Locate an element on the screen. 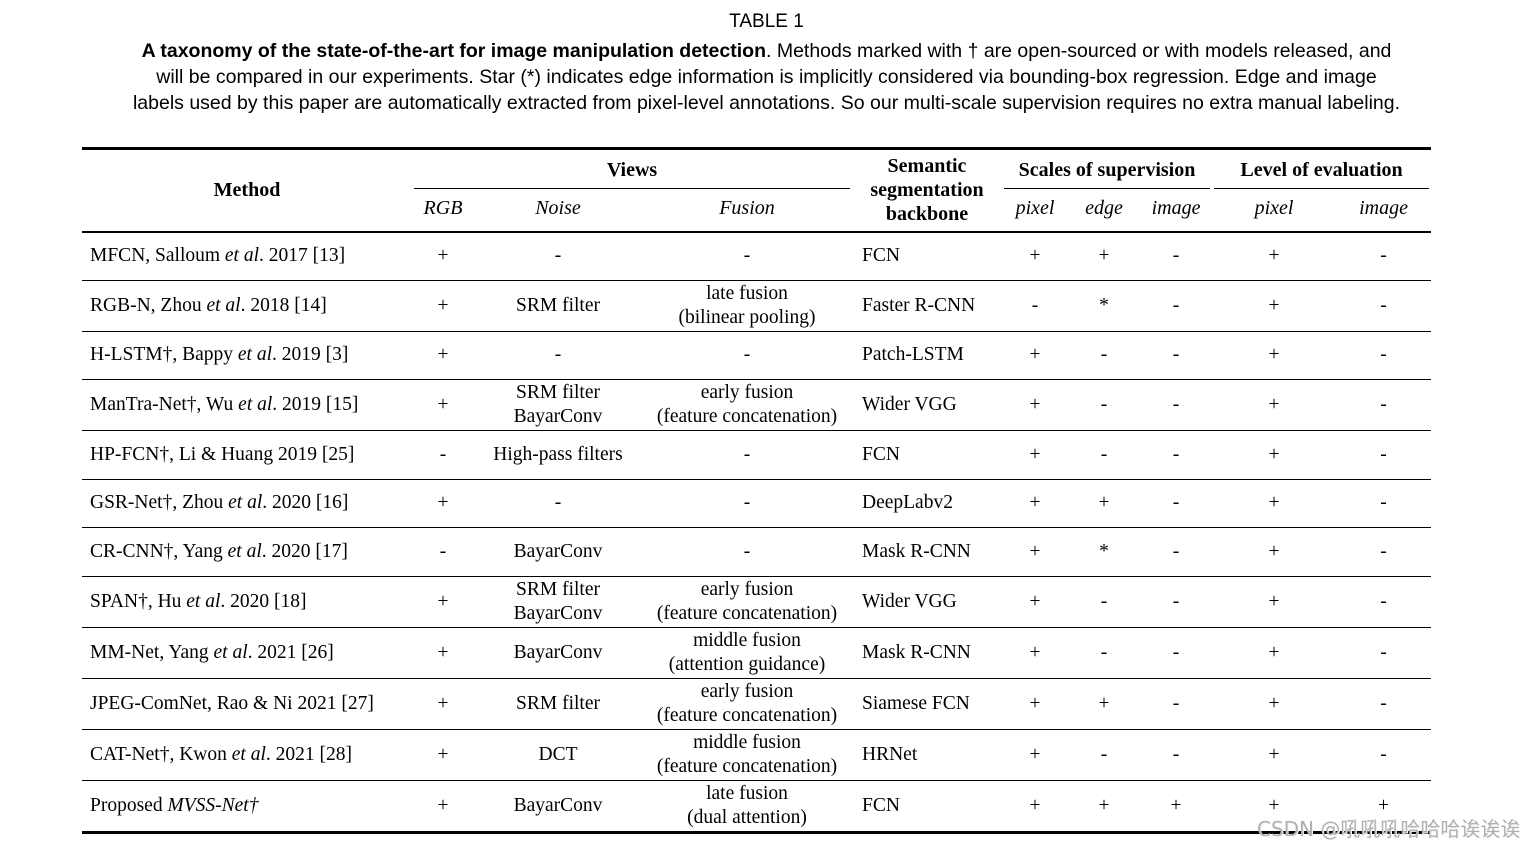 This screenshot has height=849, width=1533. col-header-rgb: RGB is located at coordinates (443, 207).